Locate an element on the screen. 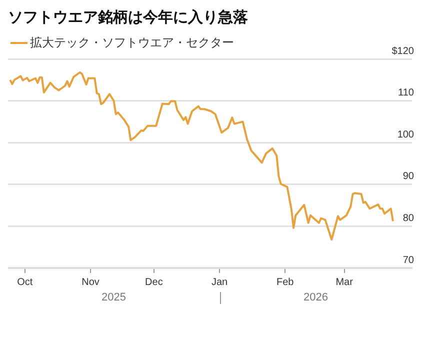 This screenshot has width=428, height=349. text: 2026 is located at coordinates (316, 298).